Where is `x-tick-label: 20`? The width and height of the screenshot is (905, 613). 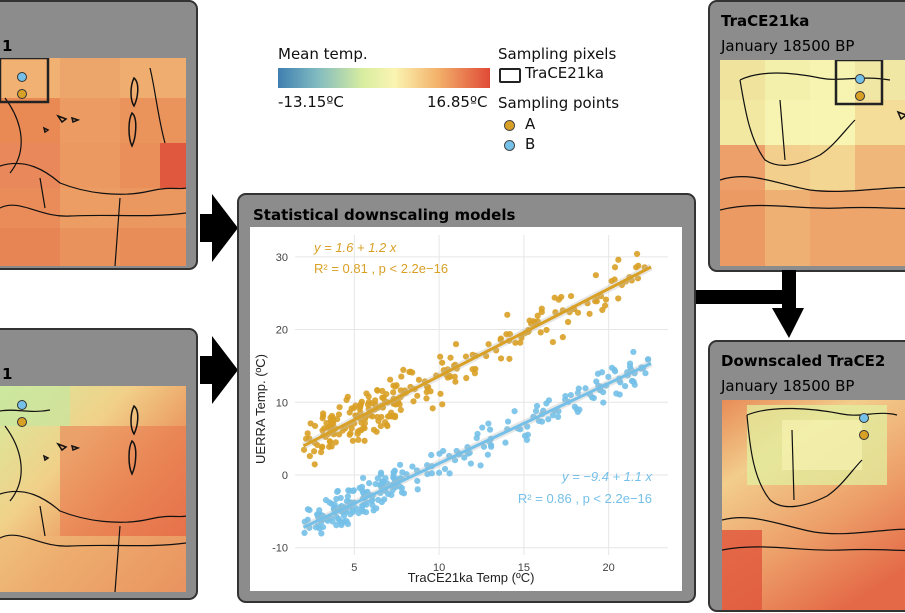 x-tick-label: 20 is located at coordinates (609, 568).